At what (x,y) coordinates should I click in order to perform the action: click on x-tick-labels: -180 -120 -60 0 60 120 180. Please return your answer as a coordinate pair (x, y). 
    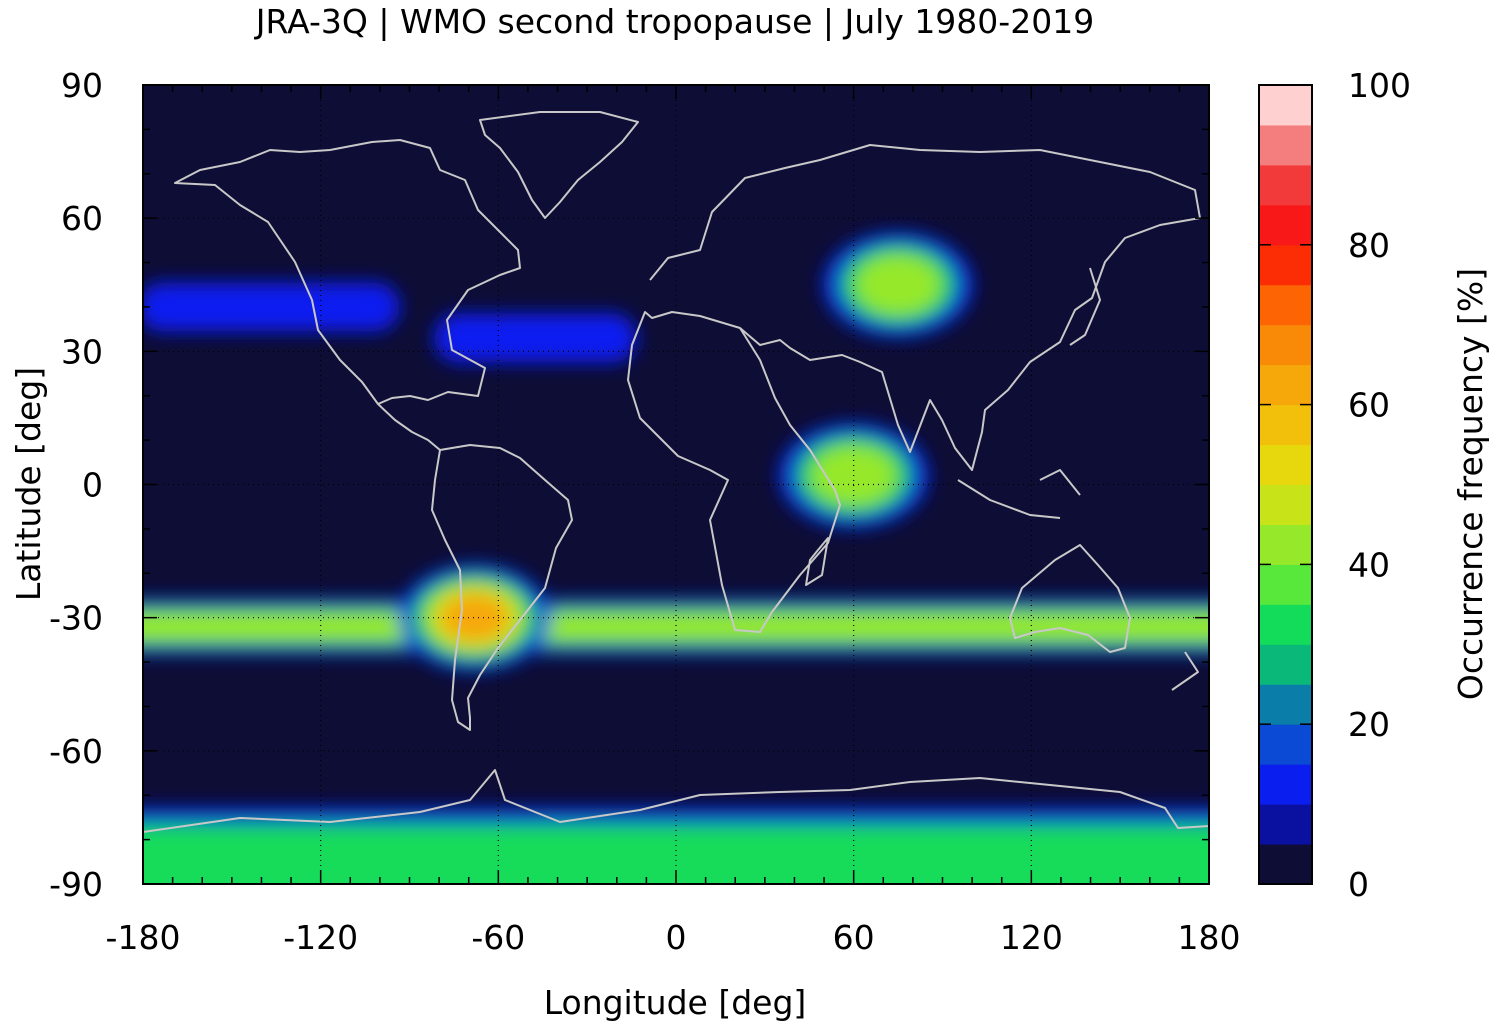
    Looking at the image, I should click on (673, 937).